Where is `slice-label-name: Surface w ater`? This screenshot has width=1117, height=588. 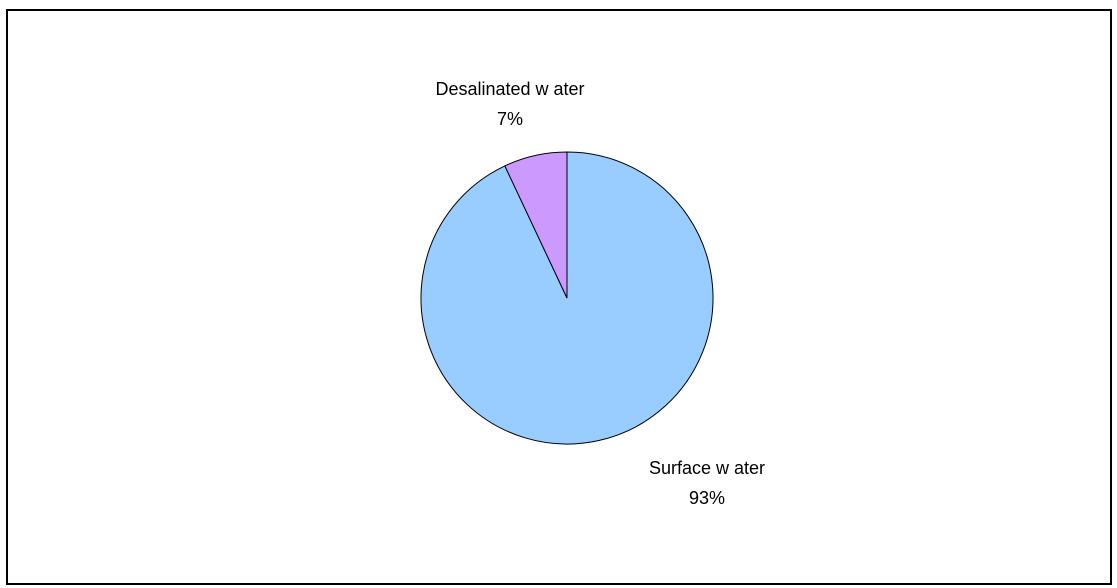
slice-label-name: Surface w ater is located at coordinates (707, 468).